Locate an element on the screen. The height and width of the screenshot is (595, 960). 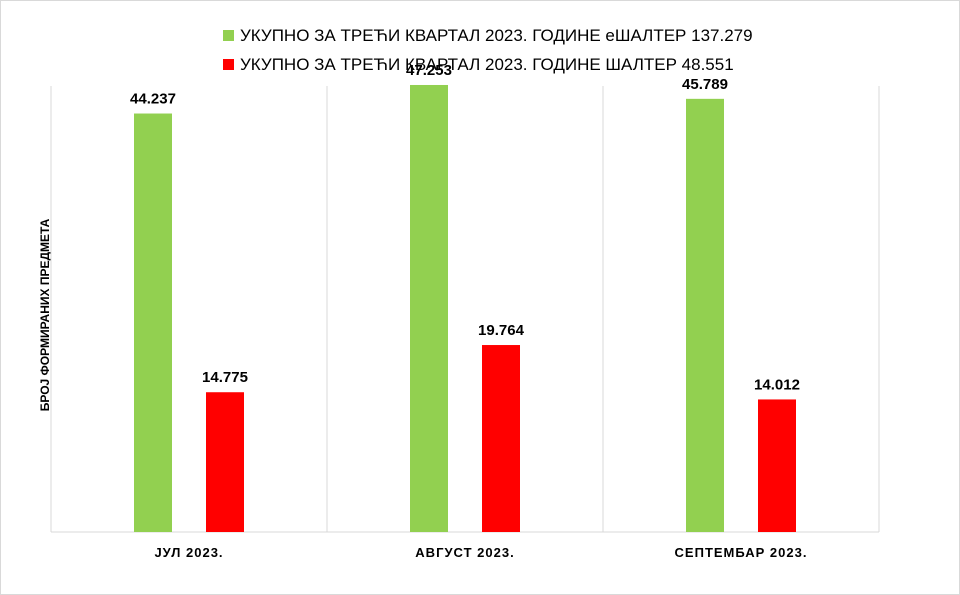
data-label-shalter-0: 14.775 is located at coordinates (225, 377).